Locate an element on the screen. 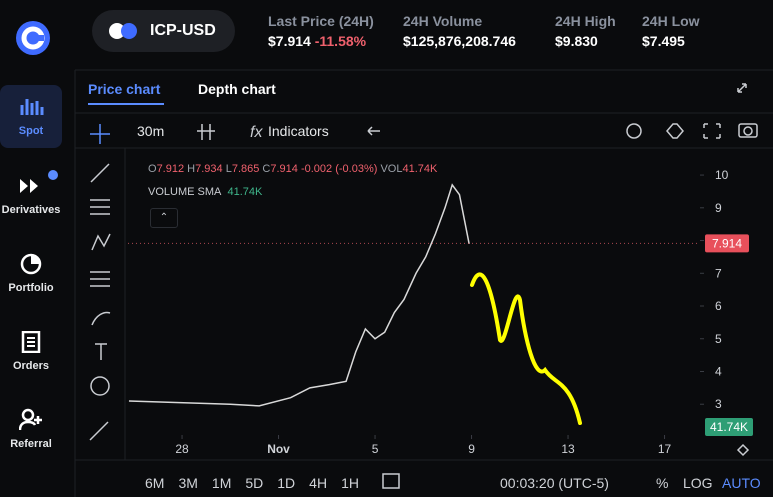 This screenshot has width=773, height=497. ohlc-key: L is located at coordinates (228, 169).